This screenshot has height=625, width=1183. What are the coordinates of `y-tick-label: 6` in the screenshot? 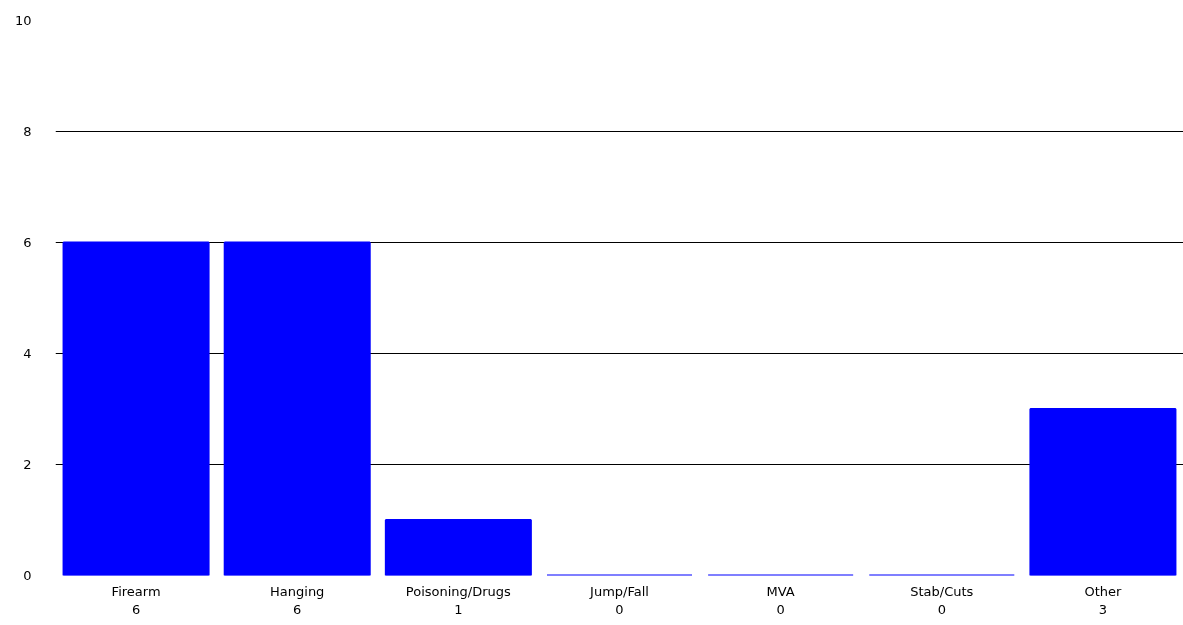 It's located at (27, 242).